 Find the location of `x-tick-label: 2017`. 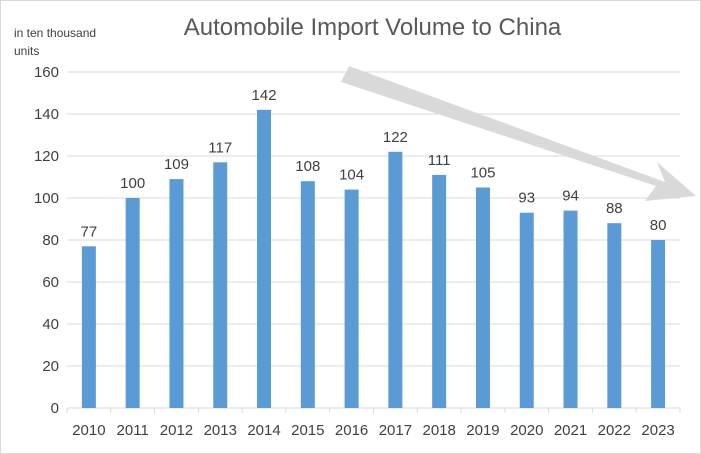

x-tick-label: 2017 is located at coordinates (395, 430).